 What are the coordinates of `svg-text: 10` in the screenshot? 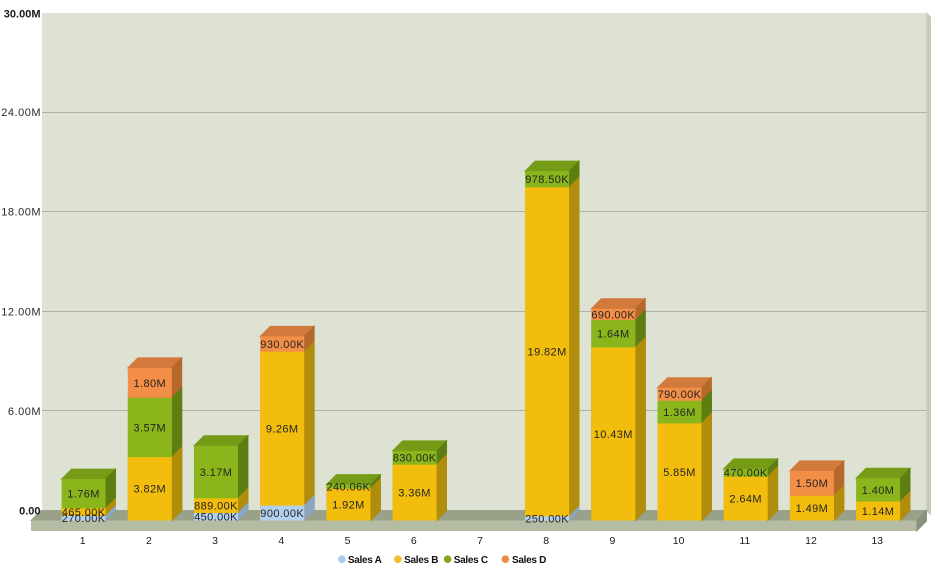 It's located at (679, 541).